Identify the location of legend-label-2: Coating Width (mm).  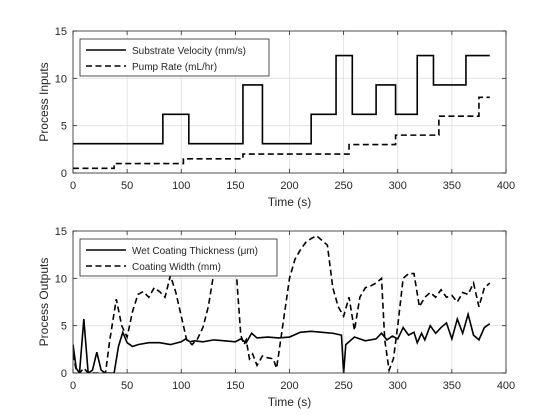
(176, 267).